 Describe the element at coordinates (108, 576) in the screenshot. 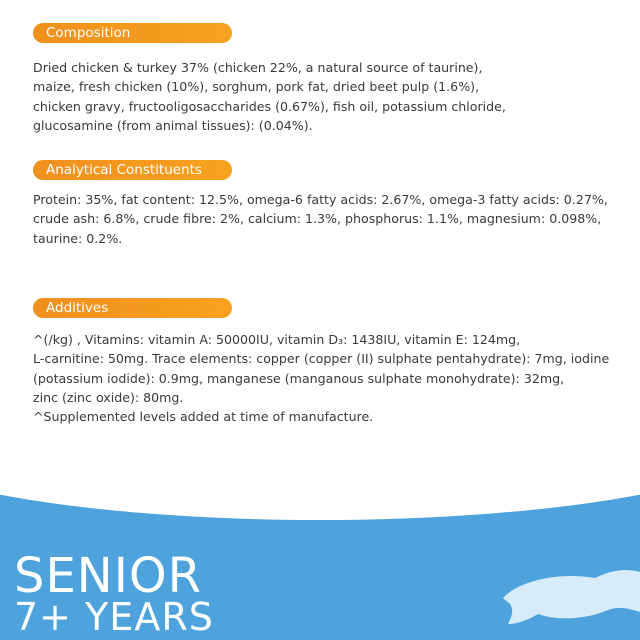

I see `badge-line1: SENIOR` at that location.